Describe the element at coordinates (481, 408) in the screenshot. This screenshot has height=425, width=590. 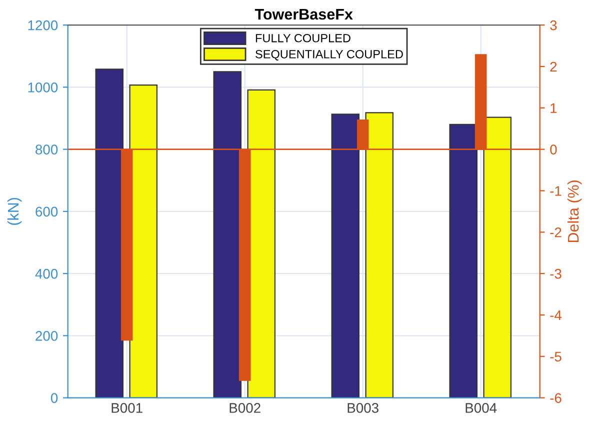
I see `x-tick-label: B004` at that location.